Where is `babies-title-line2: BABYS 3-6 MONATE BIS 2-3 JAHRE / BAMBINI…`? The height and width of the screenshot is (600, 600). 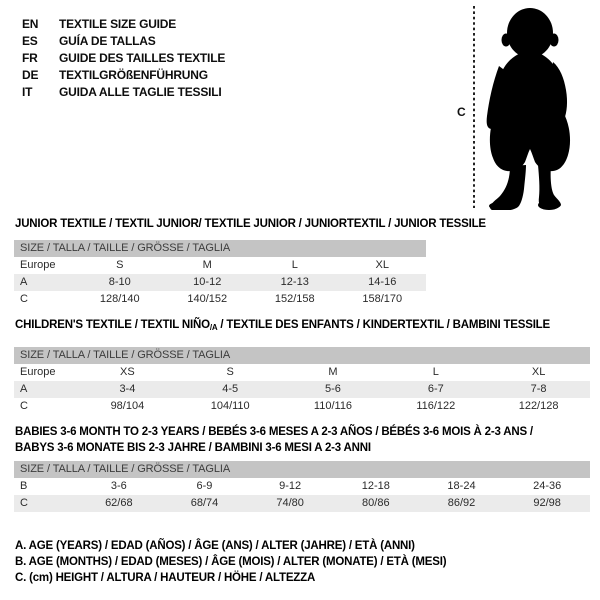 babies-title-line2: BABYS 3-6 MONATE BIS 2-3 JAHRE / BAMBINI… is located at coordinates (193, 448).